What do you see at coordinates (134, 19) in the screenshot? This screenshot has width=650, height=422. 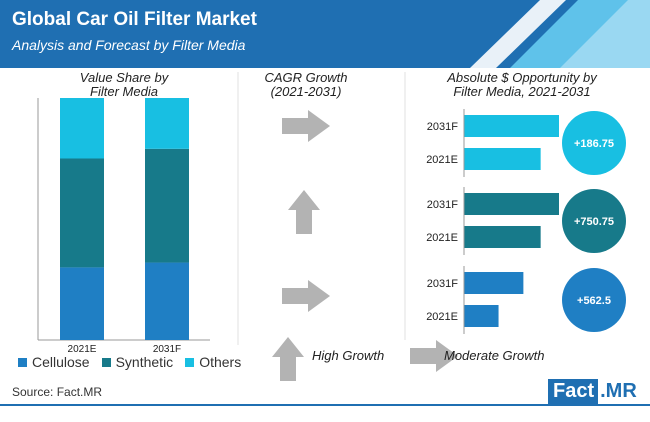 I see `page-title: Global Car Oil Filter Market` at bounding box center [134, 19].